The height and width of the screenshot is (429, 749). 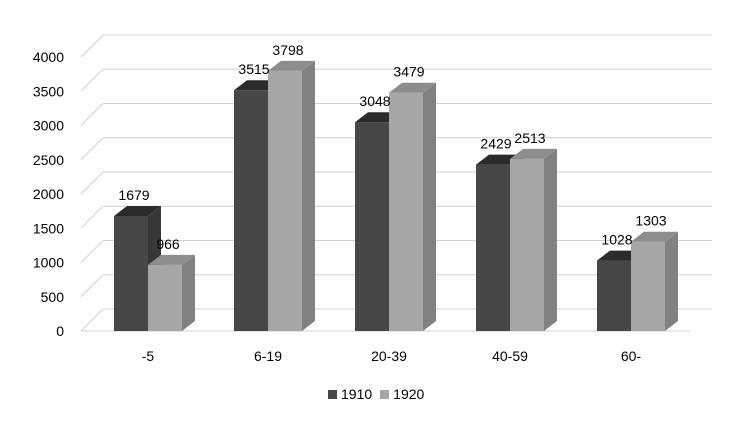 I want to click on legend-label-1910: 1910, so click(x=357, y=394).